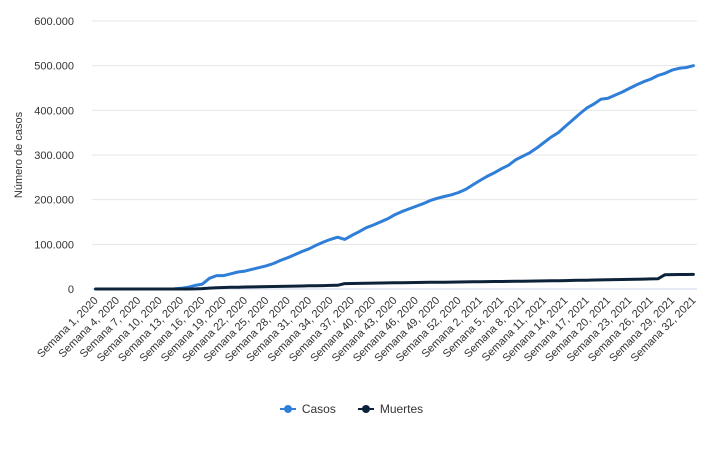 The height and width of the screenshot is (449, 703). Describe the element at coordinates (287, 409) in the screenshot. I see `casos-line-icon` at that location.